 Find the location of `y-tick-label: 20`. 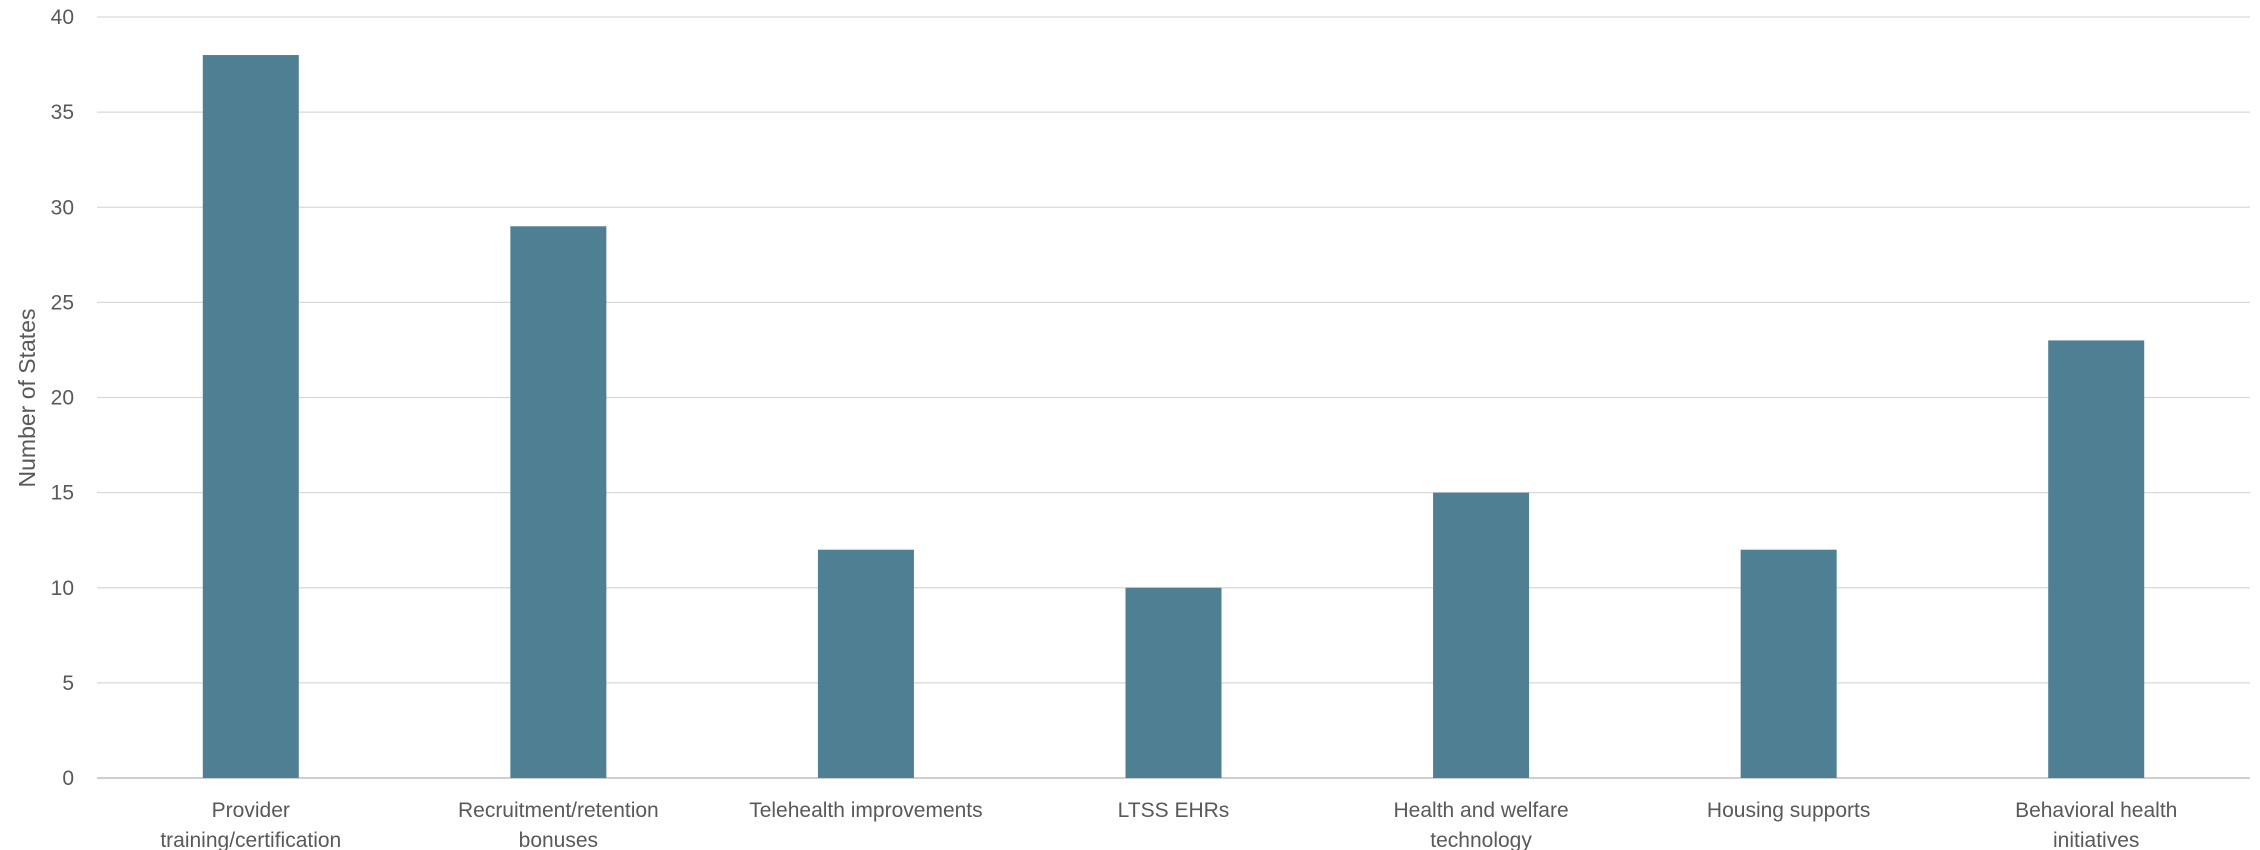

y-tick-label: 20 is located at coordinates (62, 398).